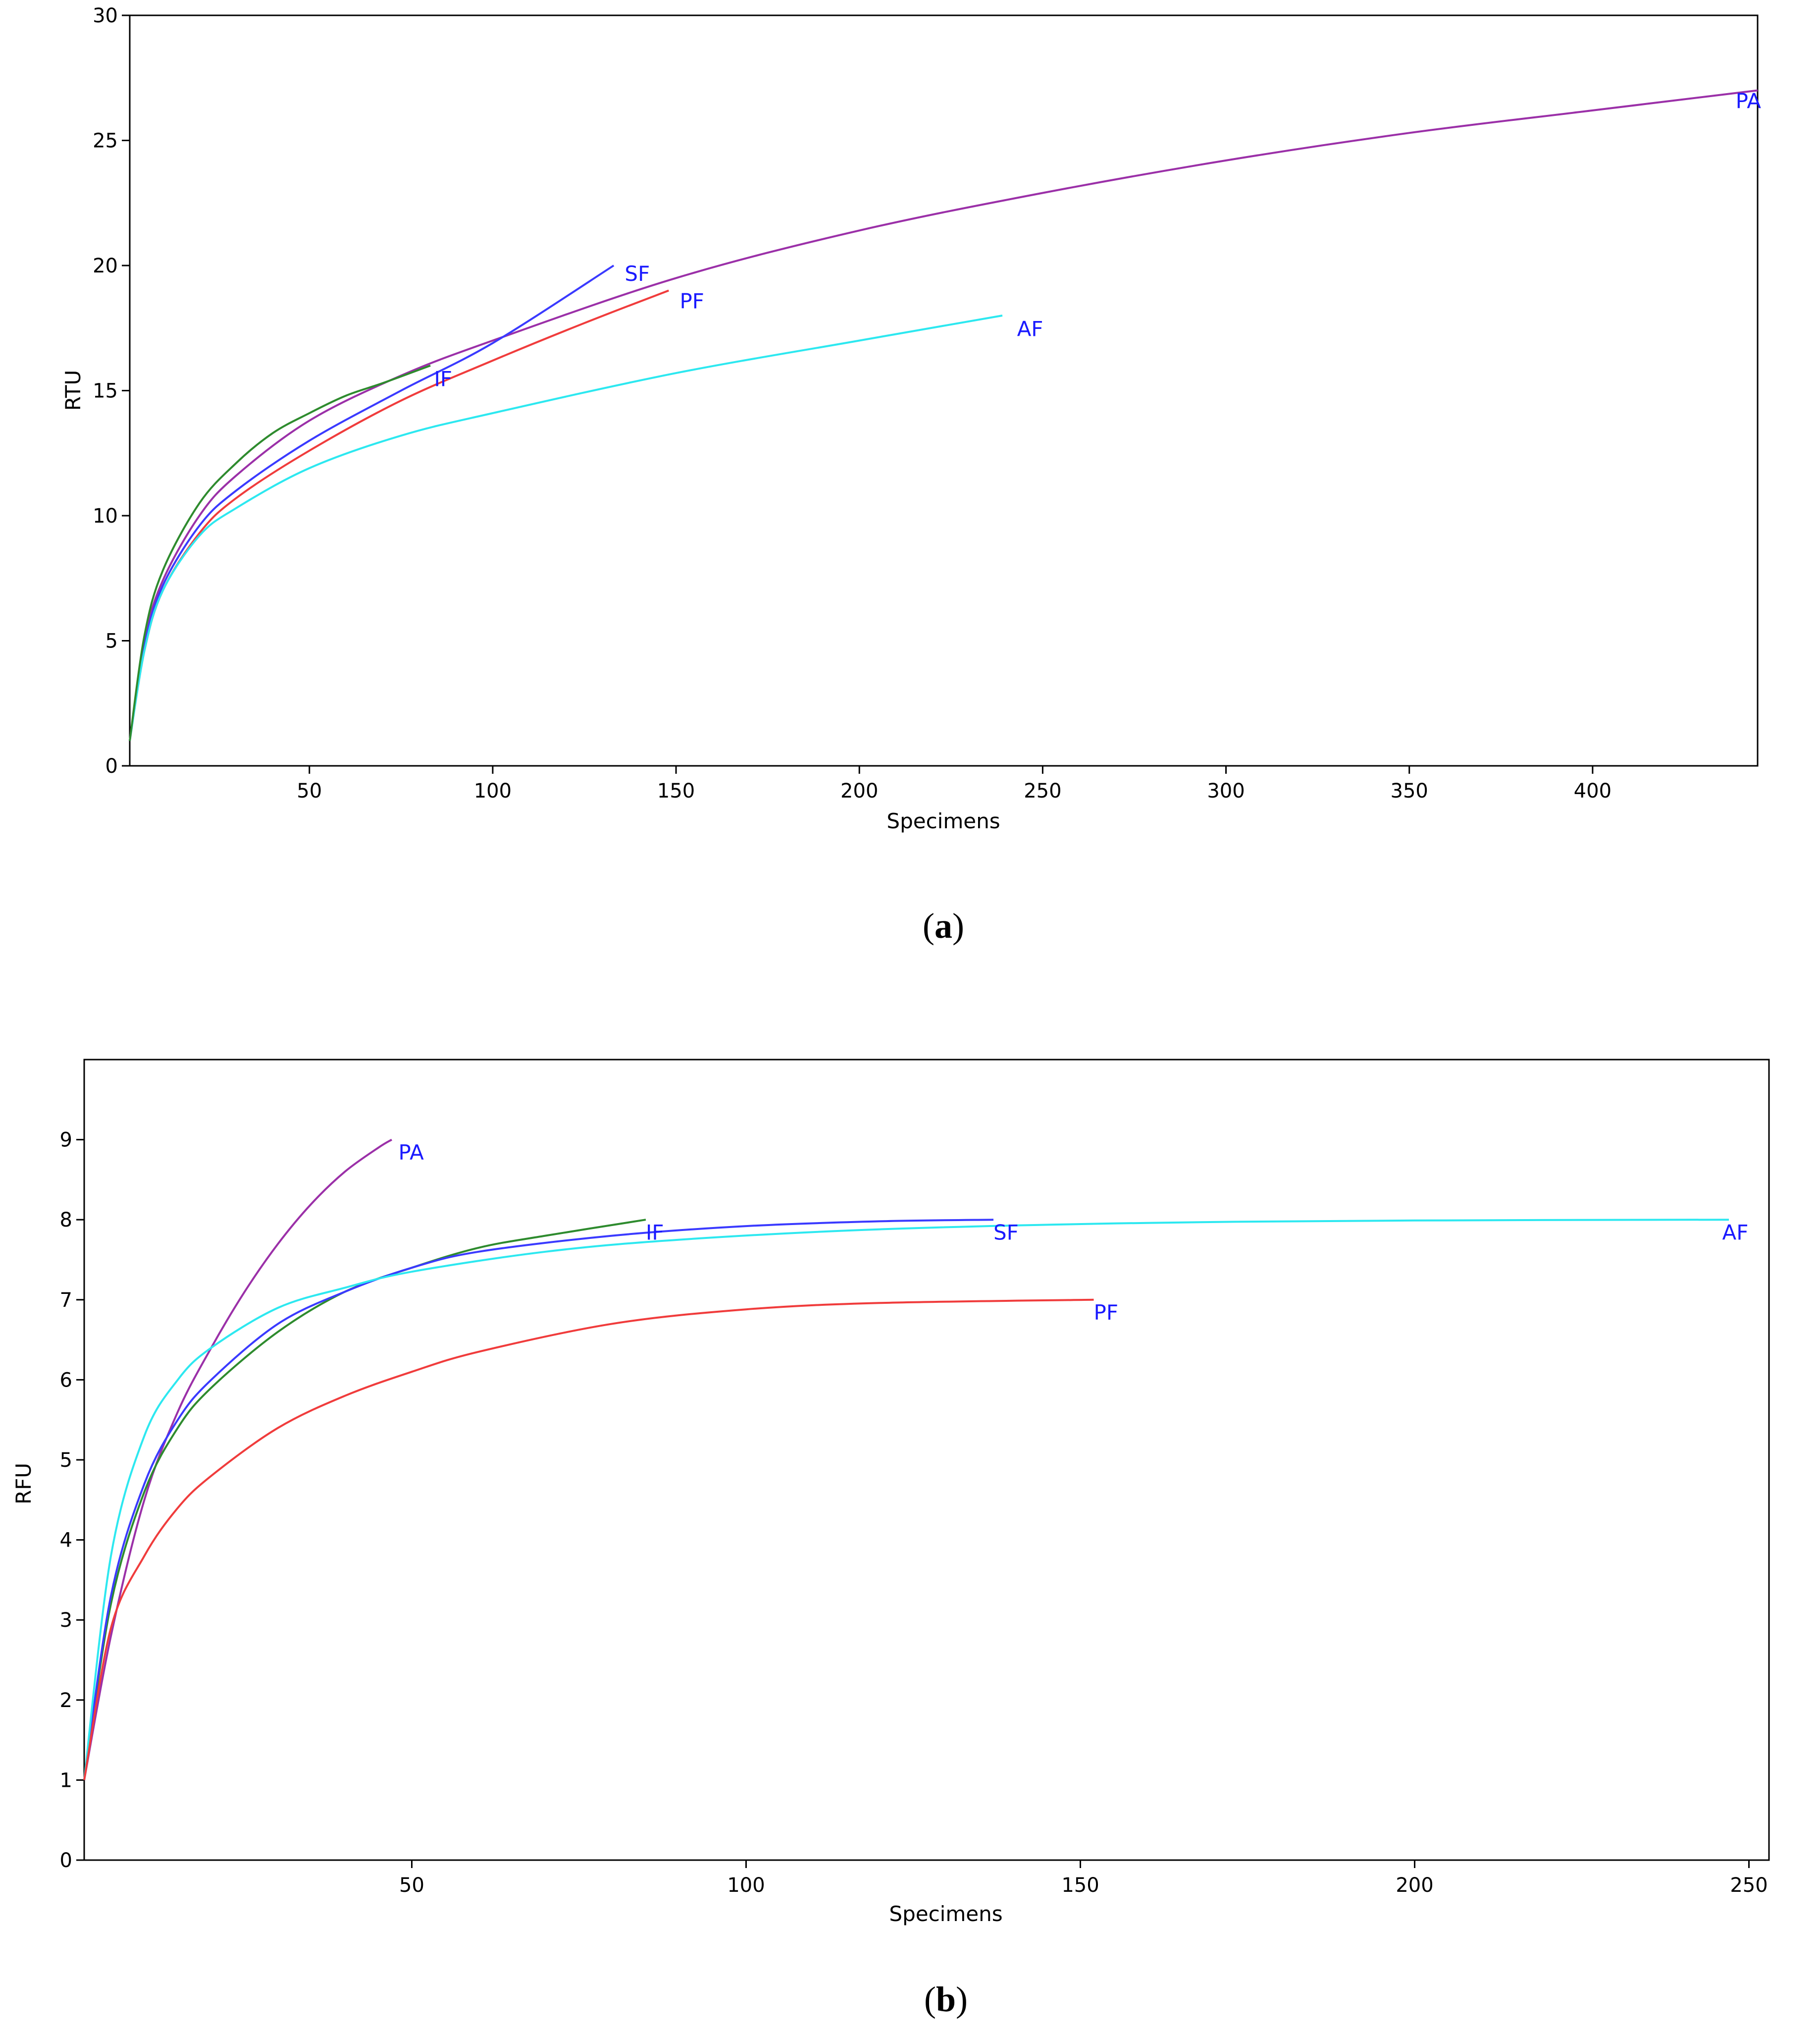 This screenshot has height=2032, width=1820. I want to click on y-tick-label: 1, so click(66, 1781).